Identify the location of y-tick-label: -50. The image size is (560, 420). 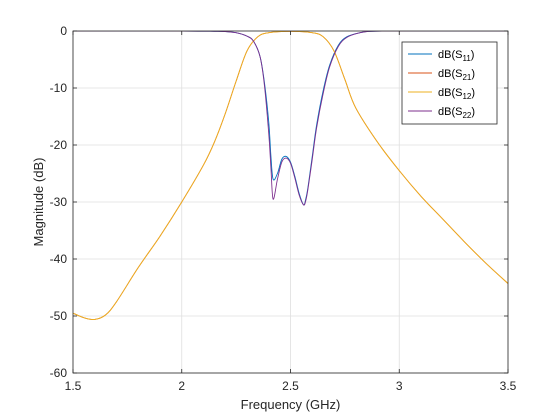
(59, 316).